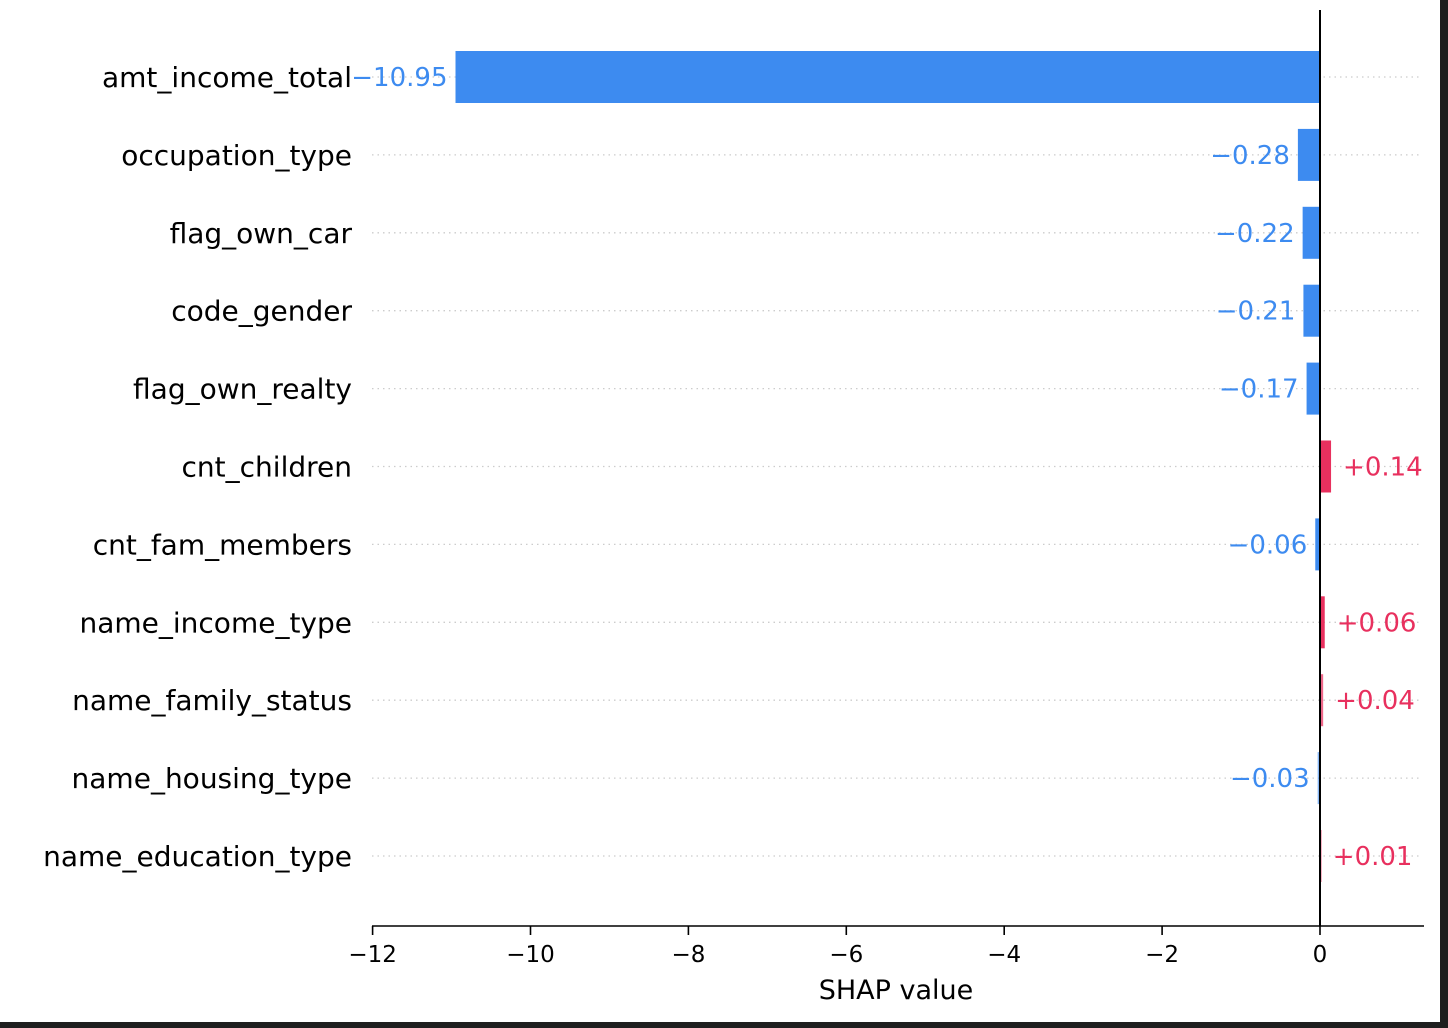 The width and height of the screenshot is (1448, 1028). What do you see at coordinates (1255, 234) in the screenshot?
I see `value-label: −0.22` at bounding box center [1255, 234].